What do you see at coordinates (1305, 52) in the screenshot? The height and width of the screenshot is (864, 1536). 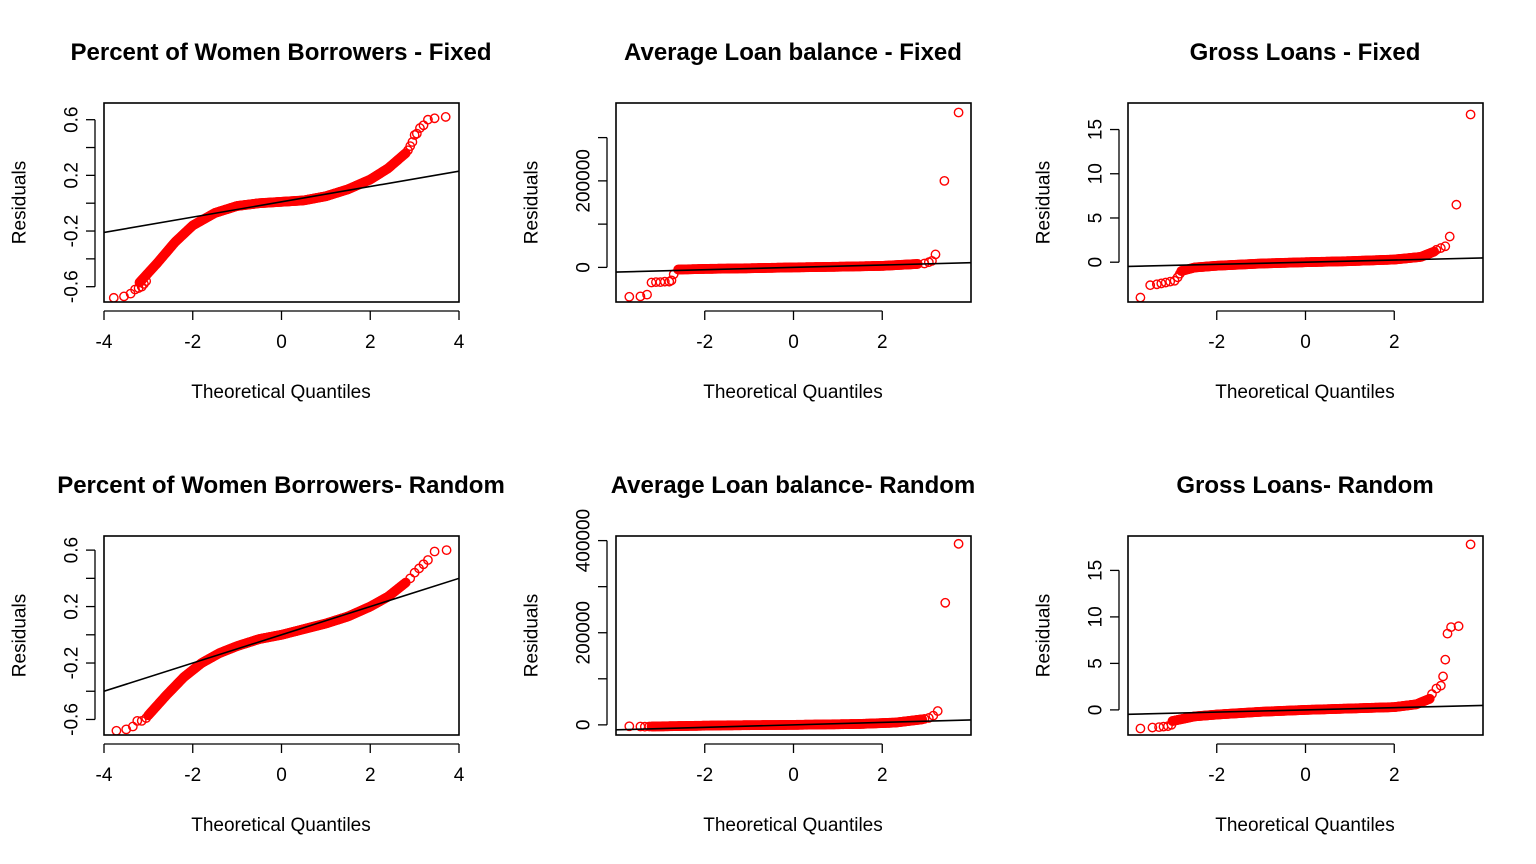 I see `panel-title: Gross Loans - Fixed` at bounding box center [1305, 52].